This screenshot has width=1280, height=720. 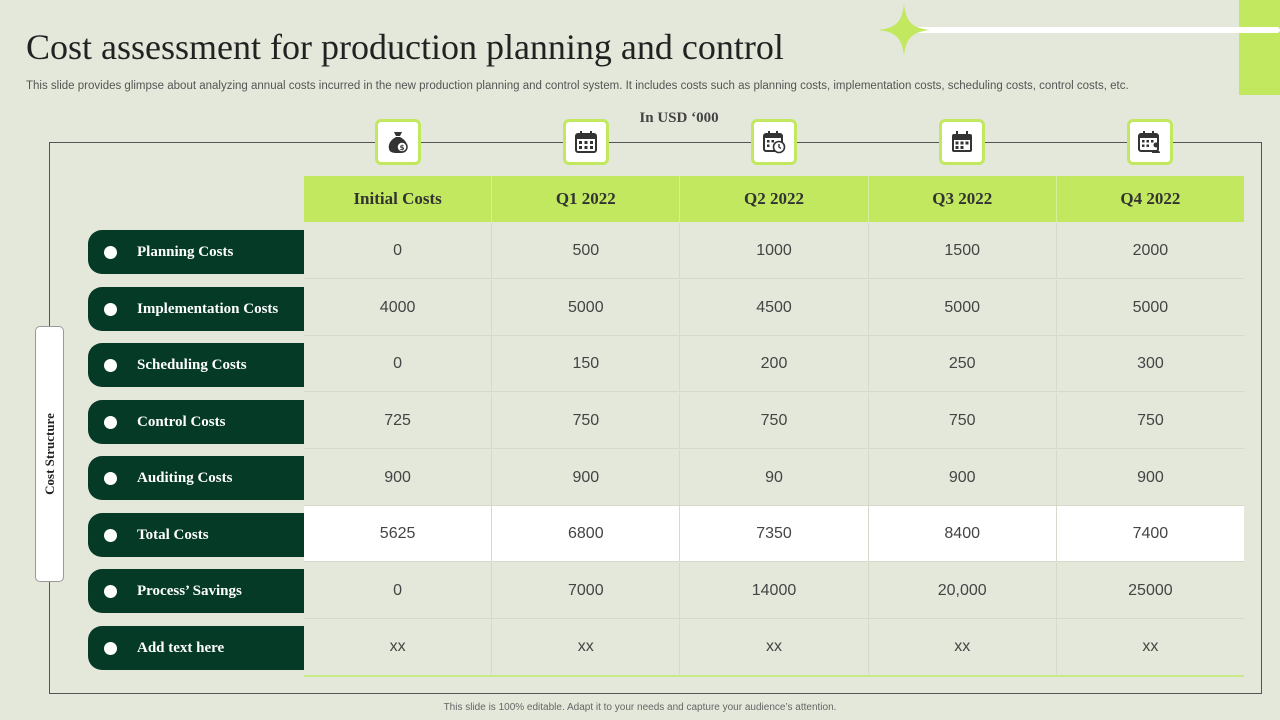 I want to click on table-cell: 4000, so click(x=398, y=307).